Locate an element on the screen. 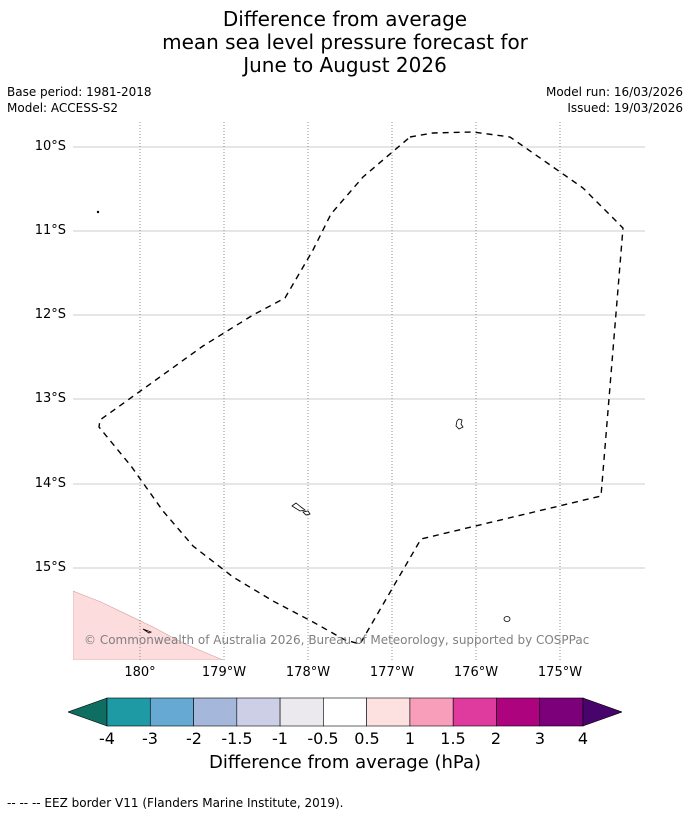 Image resolution: width=690 pixels, height=816 pixels. cbar-tick: 1 is located at coordinates (410, 738).